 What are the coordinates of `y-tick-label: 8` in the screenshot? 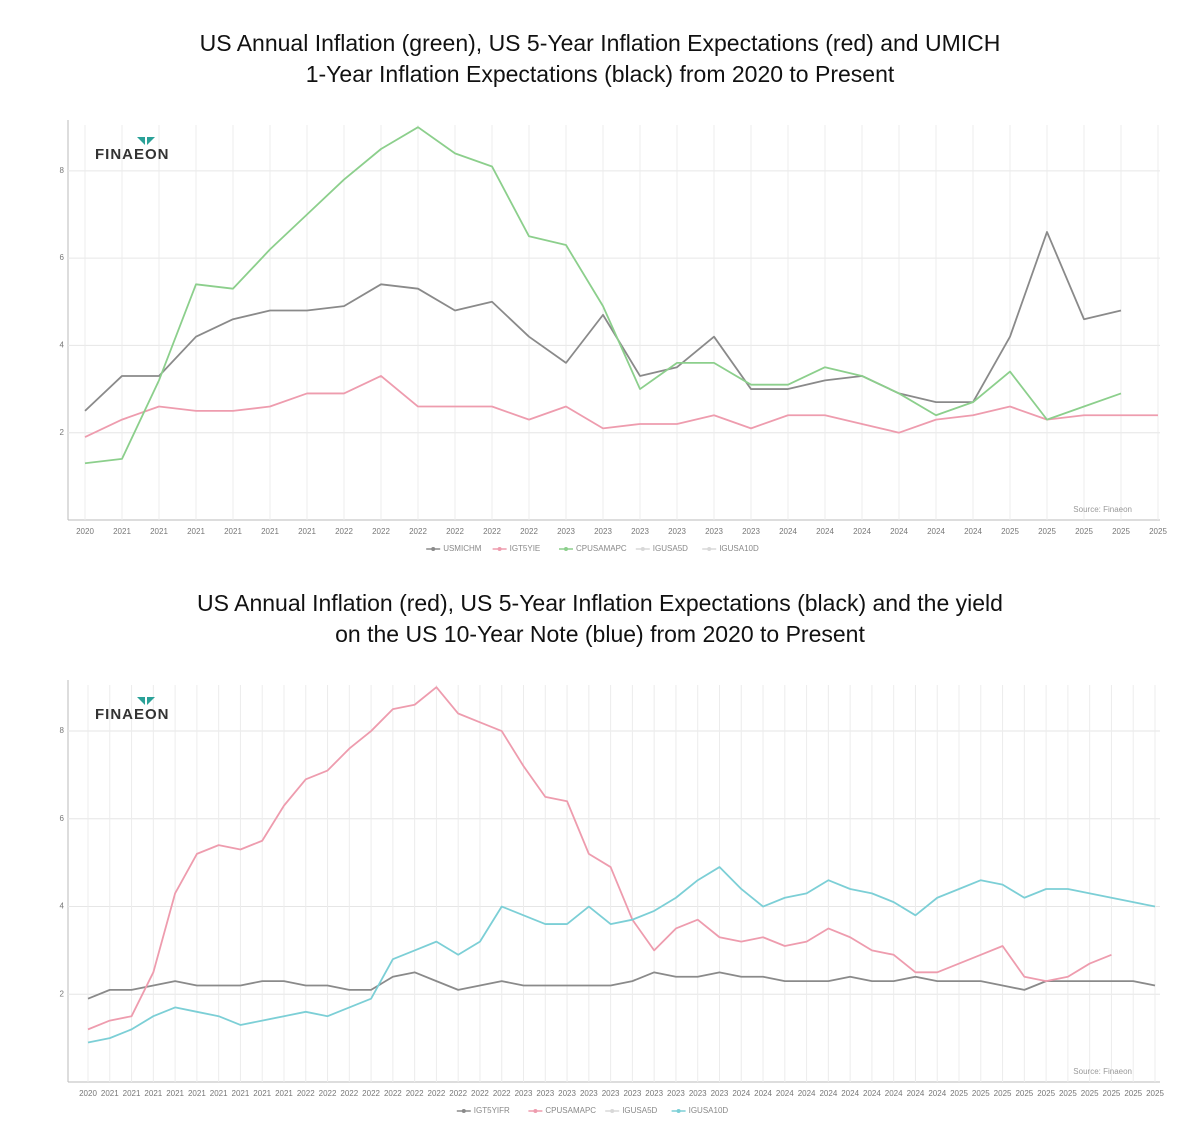 It's located at (62, 730).